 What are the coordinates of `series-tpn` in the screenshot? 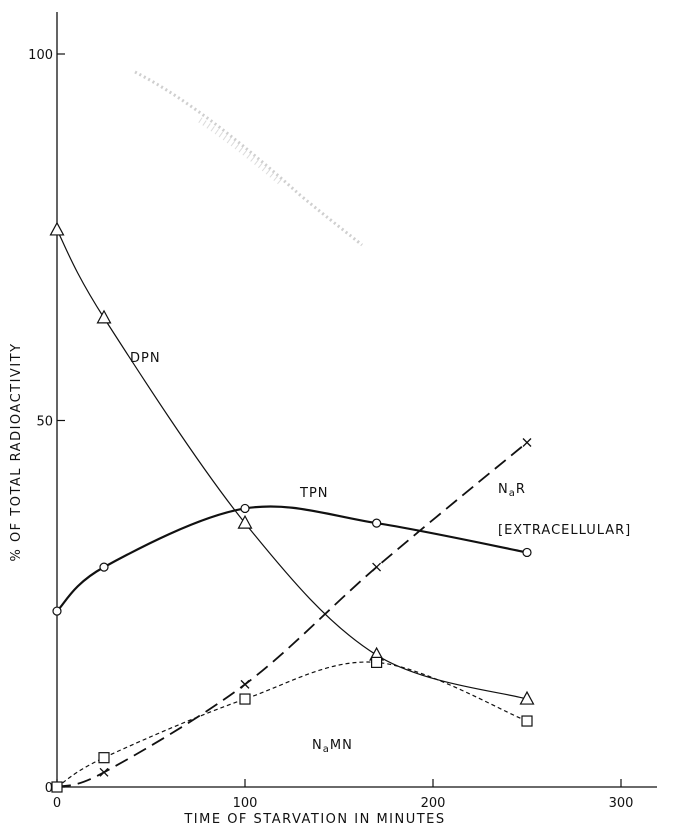 It's located at (292, 559).